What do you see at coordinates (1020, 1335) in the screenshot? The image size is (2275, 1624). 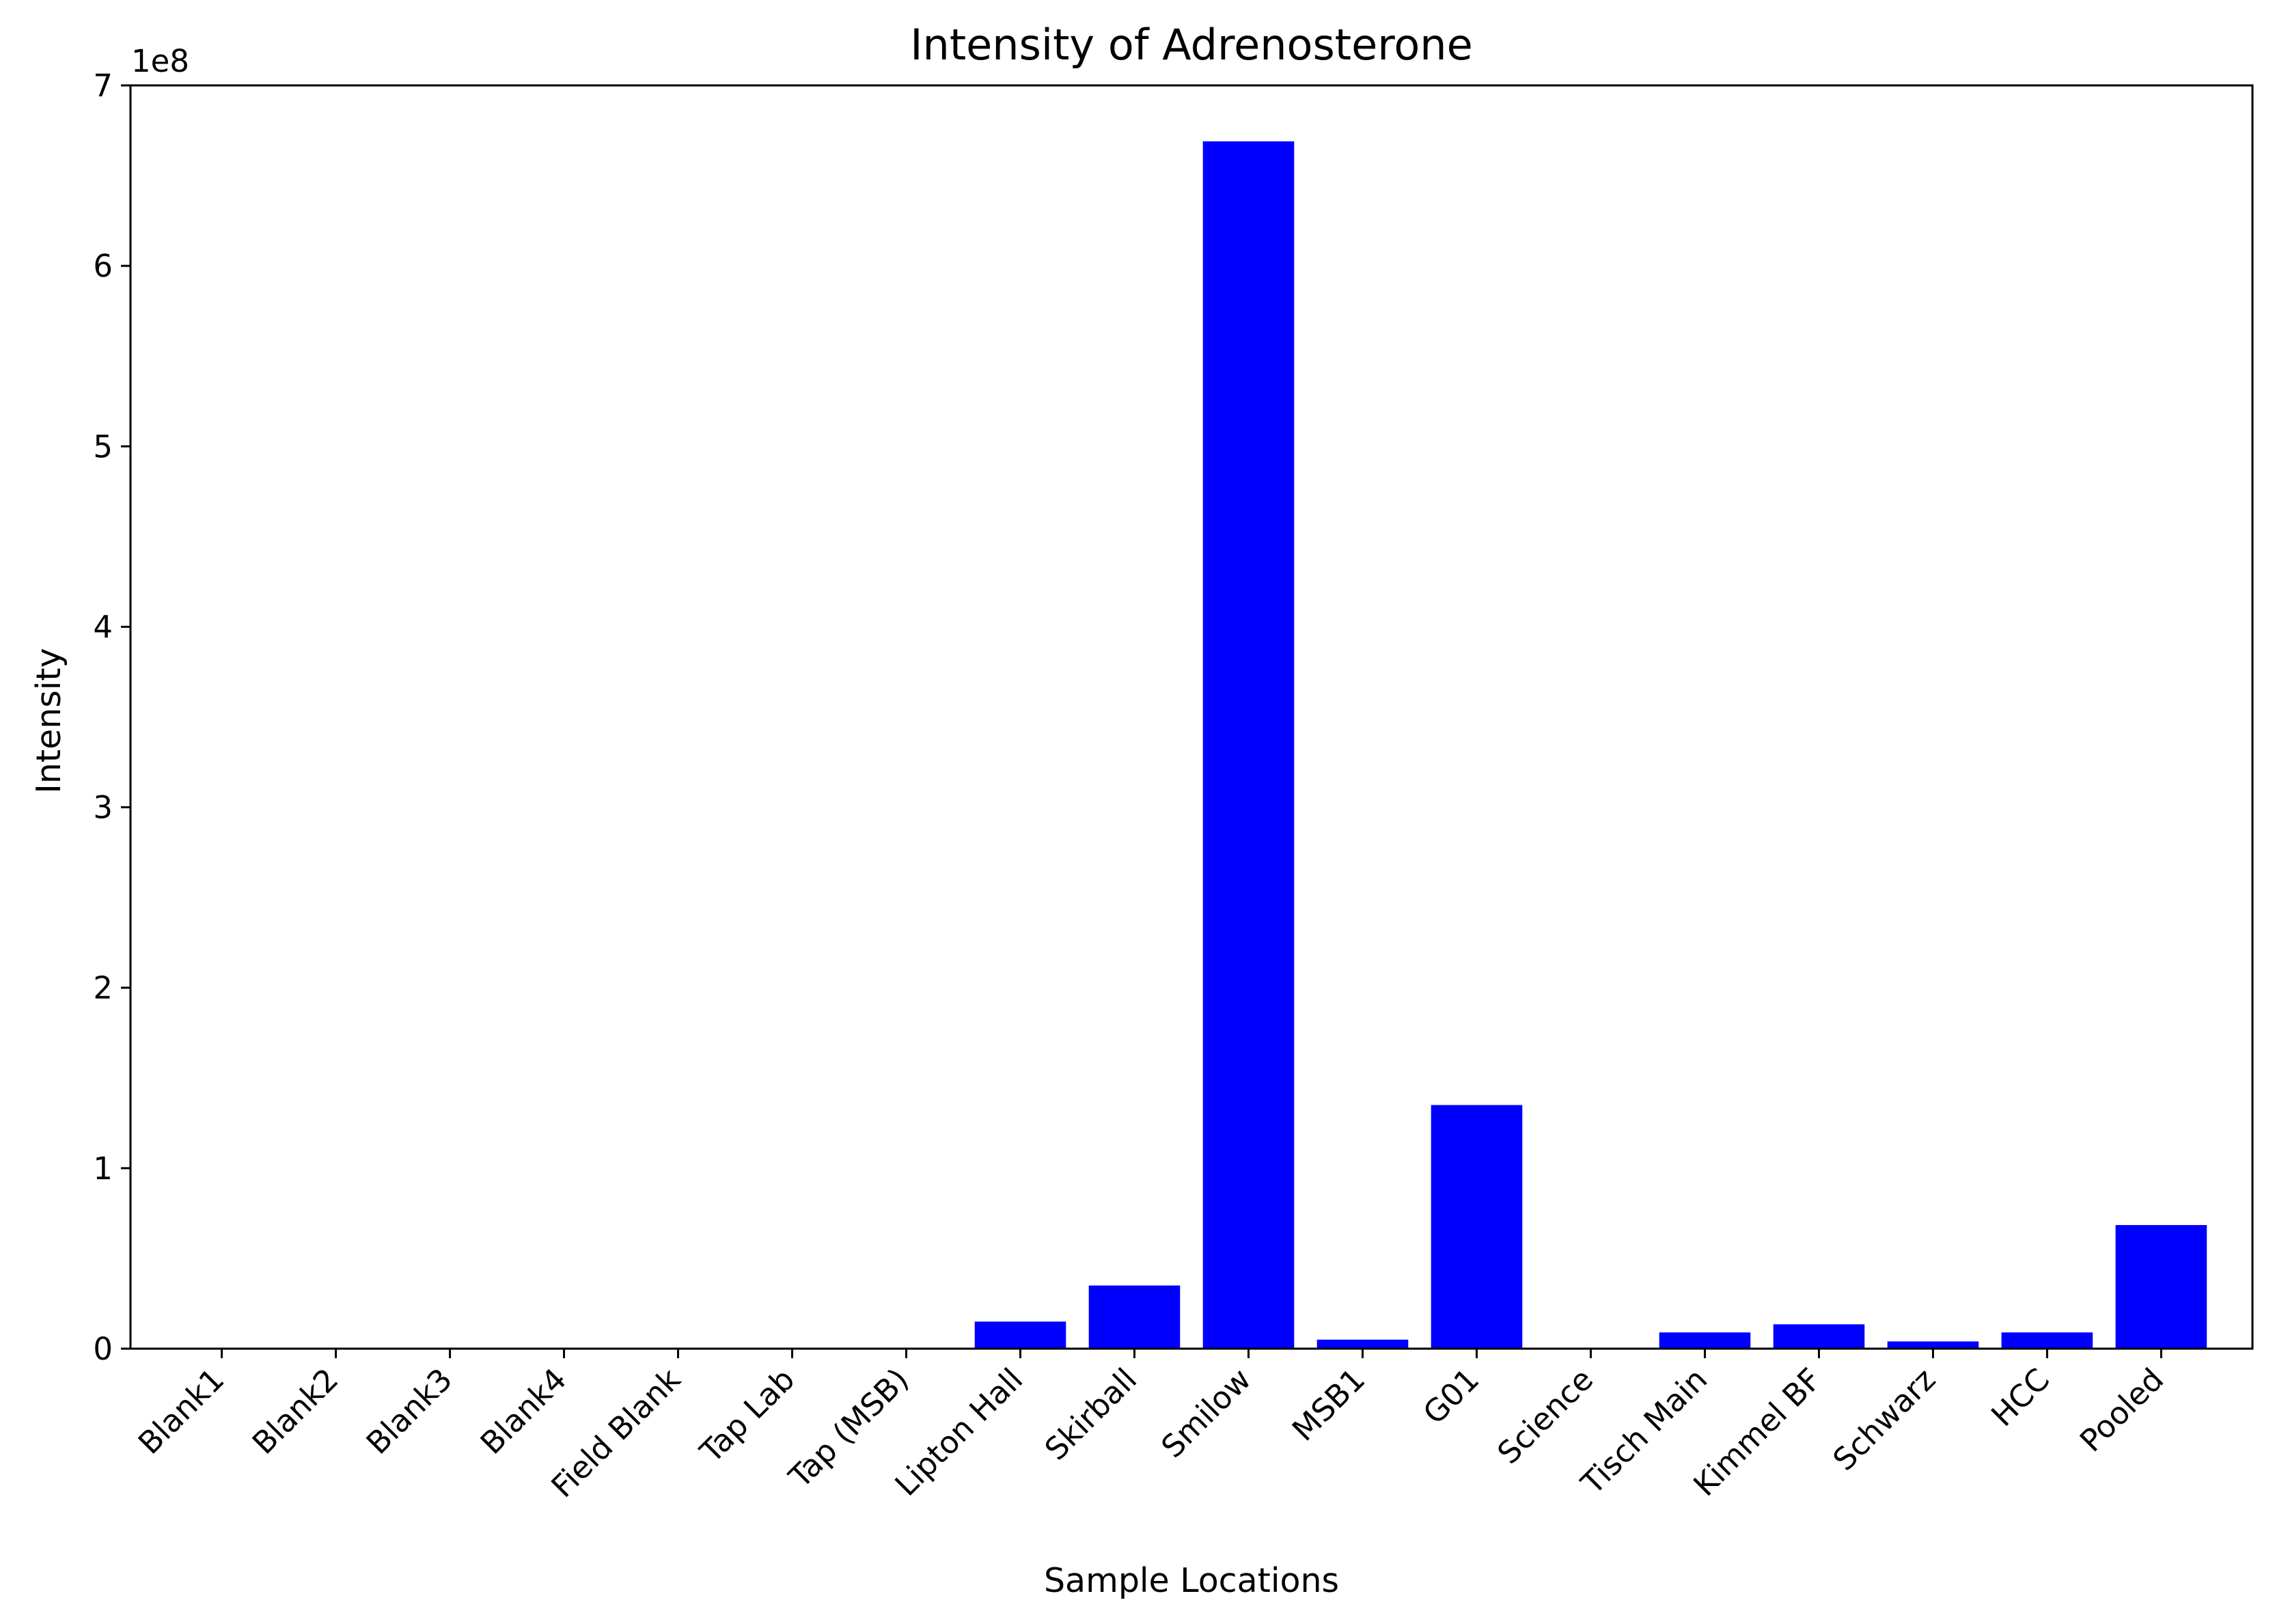 I see `bar-lipton-hall` at bounding box center [1020, 1335].